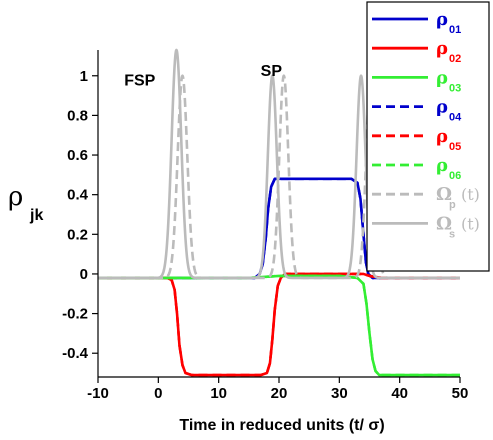  What do you see at coordinates (452, 205) in the screenshot?
I see `legend-subscript: p` at bounding box center [452, 205].